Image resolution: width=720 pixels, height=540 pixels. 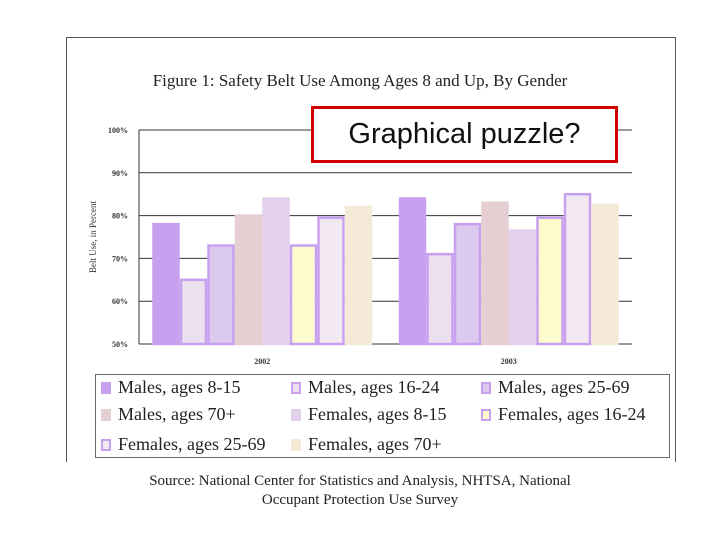 What do you see at coordinates (179, 387) in the screenshot?
I see `legend-label: Males, ages 8-15` at bounding box center [179, 387].